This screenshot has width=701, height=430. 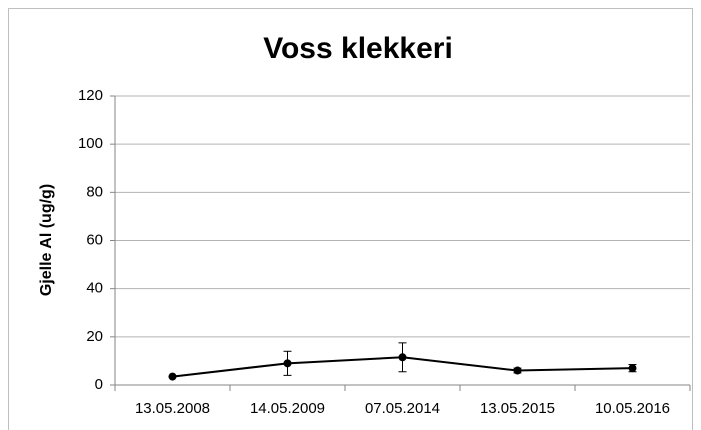 I want to click on x-tick-label: 13.05.2015, so click(x=517, y=408).